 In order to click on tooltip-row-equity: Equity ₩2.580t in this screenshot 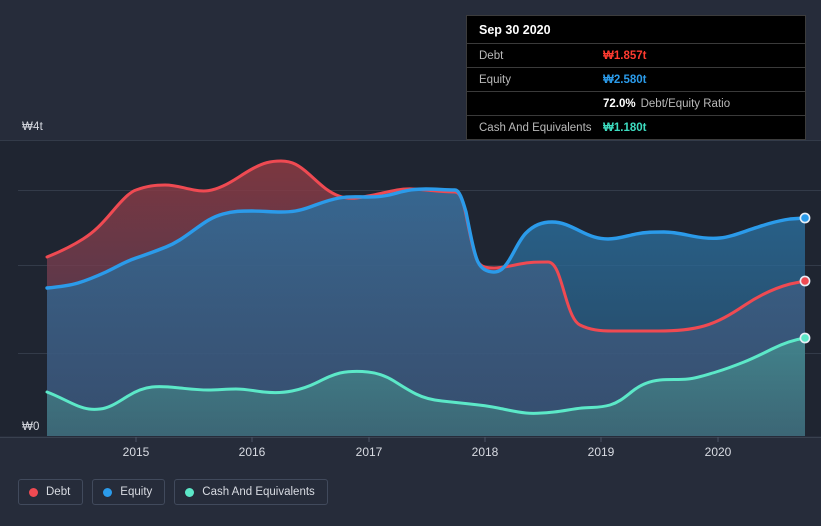, I will do `click(636, 79)`.